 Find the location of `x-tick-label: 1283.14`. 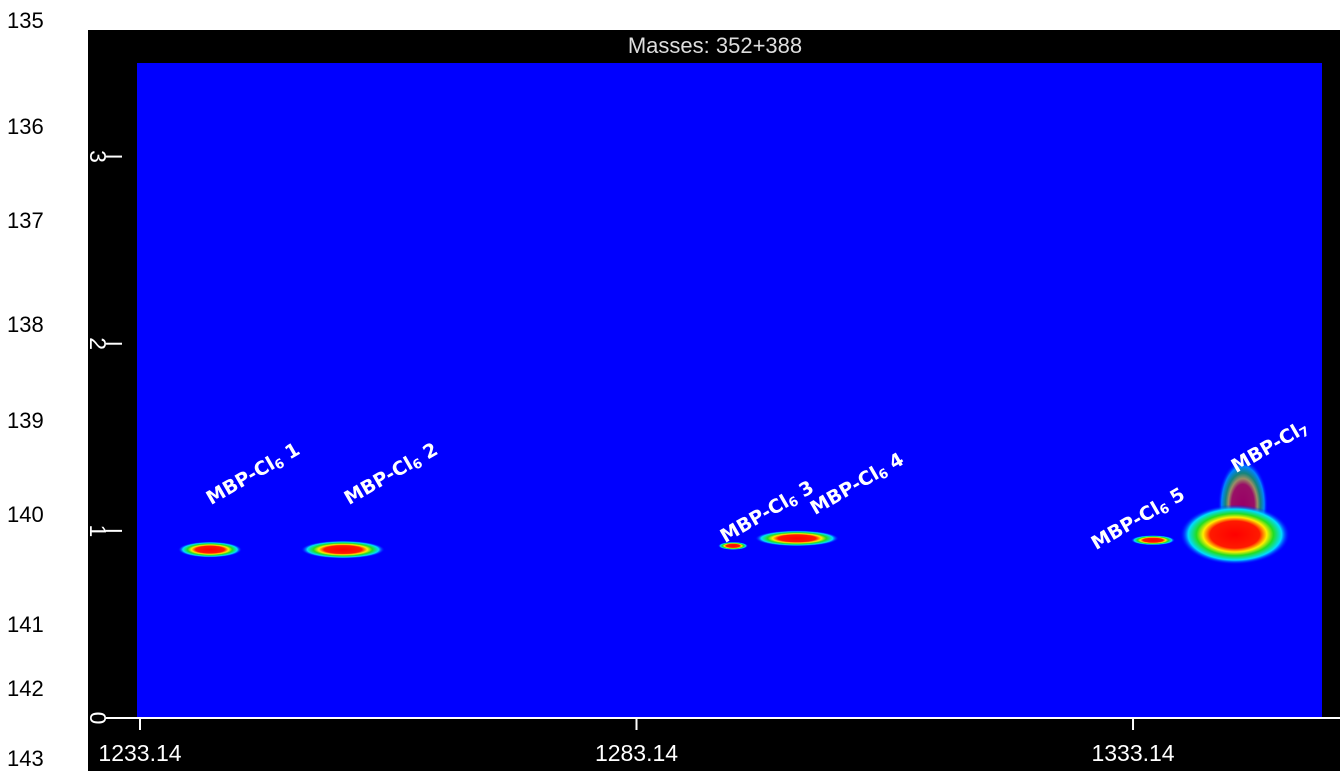

x-tick-label: 1283.14 is located at coordinates (636, 753).